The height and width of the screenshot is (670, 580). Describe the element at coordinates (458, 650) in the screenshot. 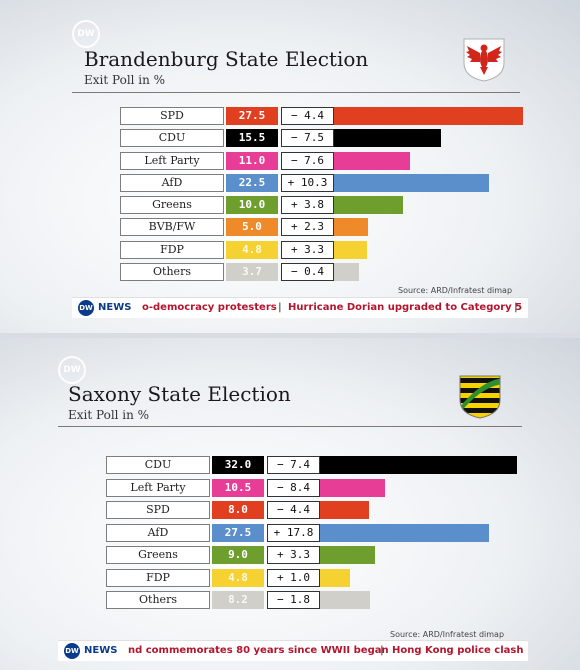

I see `ticker-headline-right: Hong Kong police clash` at that location.